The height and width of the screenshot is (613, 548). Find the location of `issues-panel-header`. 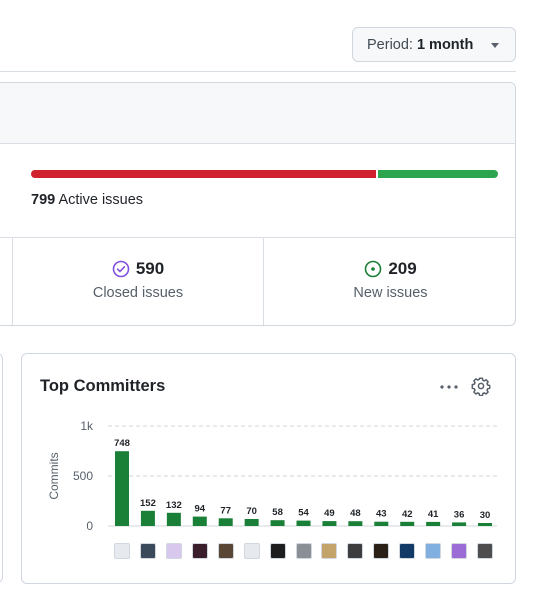

issues-panel-header is located at coordinates (257, 113).